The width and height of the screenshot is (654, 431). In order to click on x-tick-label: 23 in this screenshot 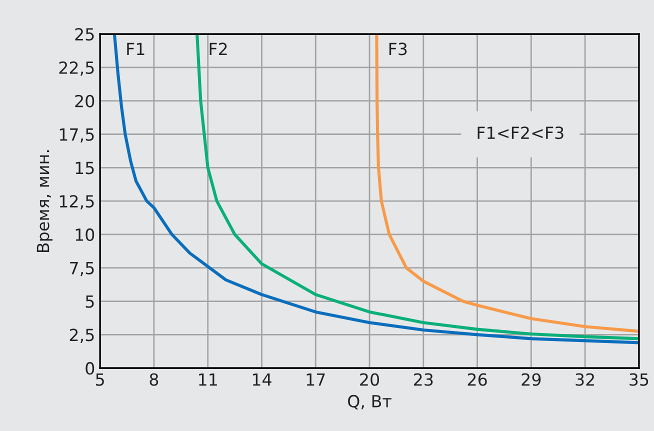, I will do `click(423, 379)`.